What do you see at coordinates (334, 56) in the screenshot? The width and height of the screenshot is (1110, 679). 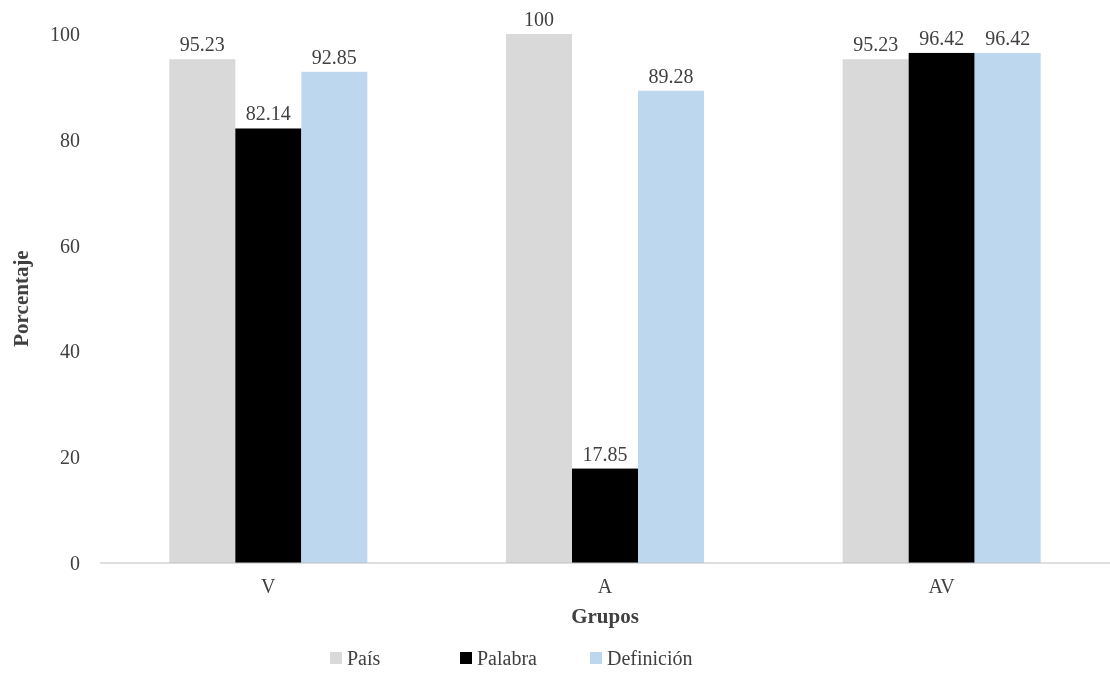 I see `data-label: 92.85` at bounding box center [334, 56].